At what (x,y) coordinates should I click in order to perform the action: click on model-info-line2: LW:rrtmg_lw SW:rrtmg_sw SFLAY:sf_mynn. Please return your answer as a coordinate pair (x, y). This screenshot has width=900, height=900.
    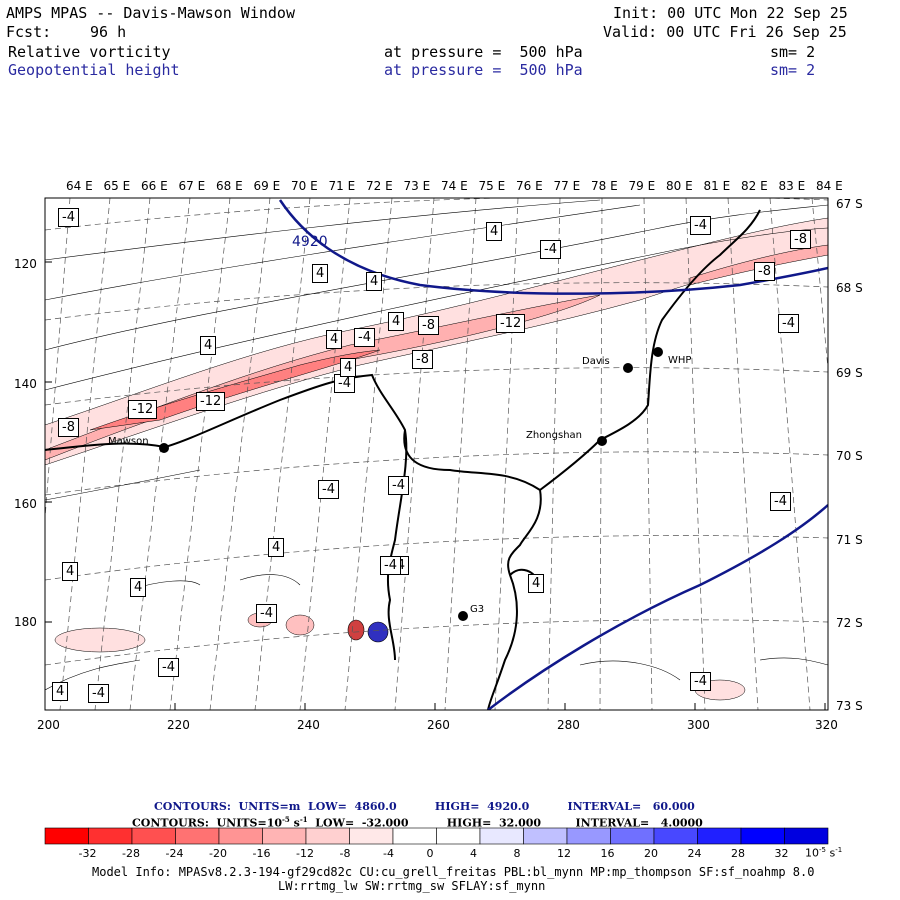
    Looking at the image, I should click on (412, 886).